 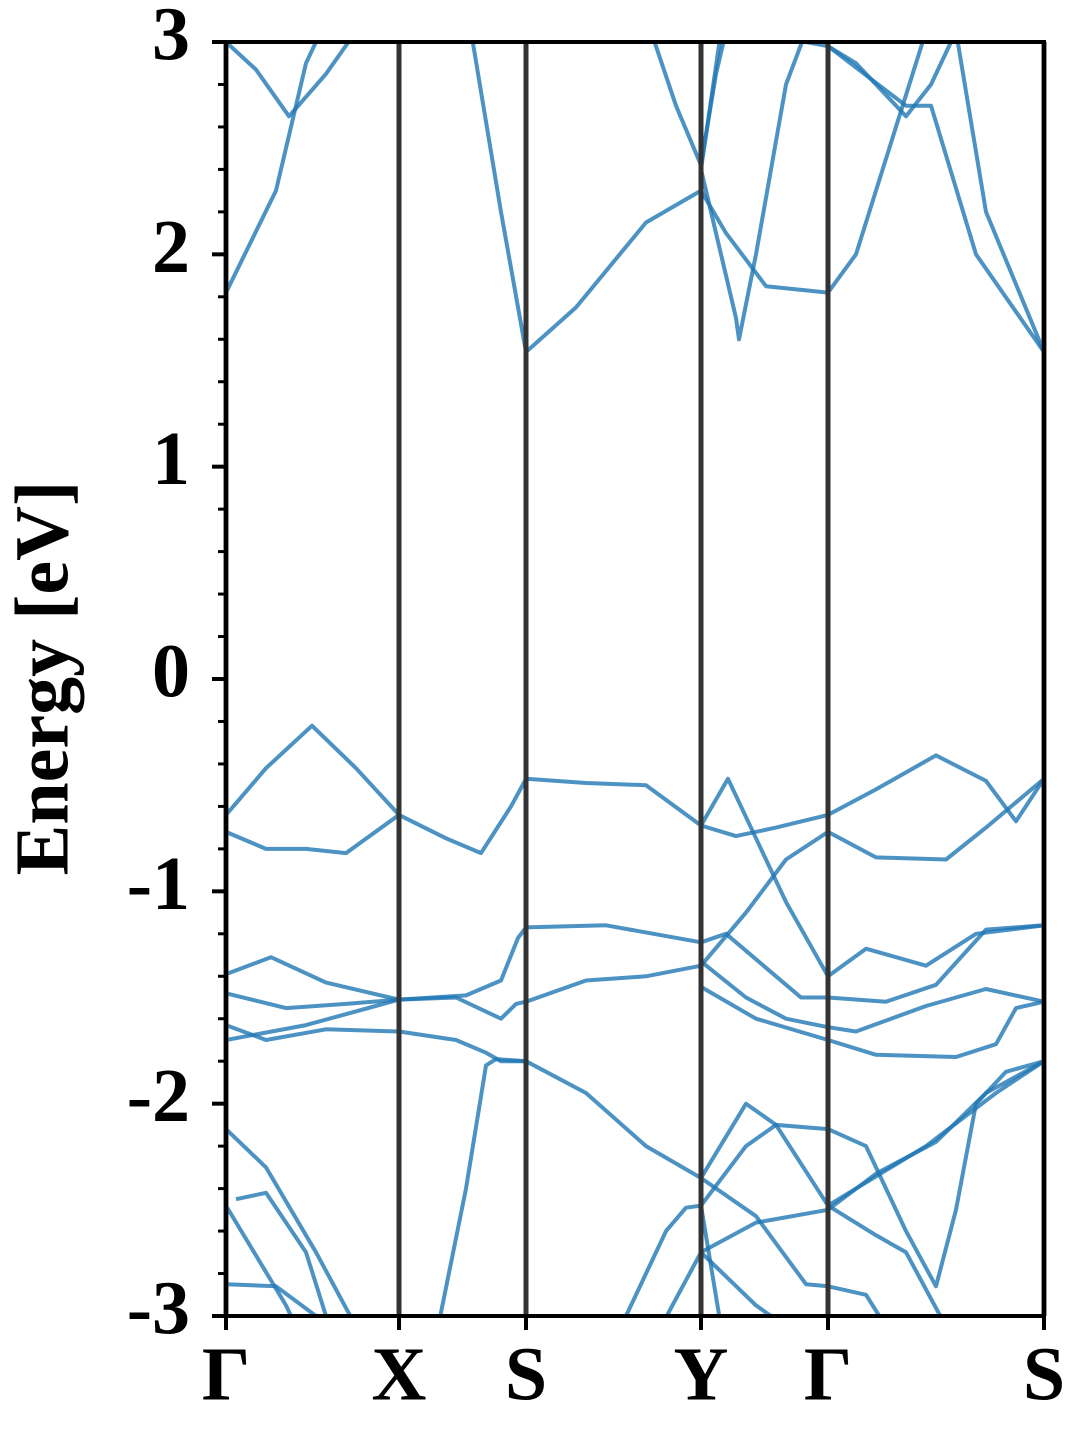 I want to click on y-tick-label: 1, so click(x=171, y=459).